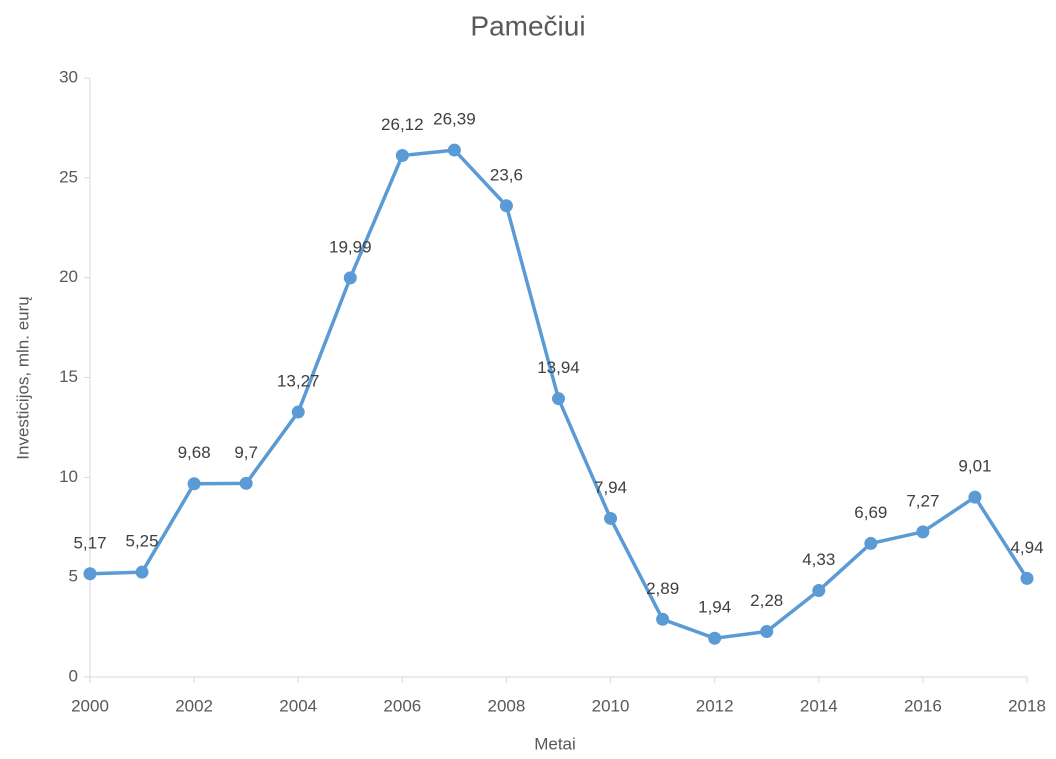 This screenshot has width=1056, height=759. What do you see at coordinates (68, 76) in the screenshot?
I see `y-tick-label: 30` at bounding box center [68, 76].